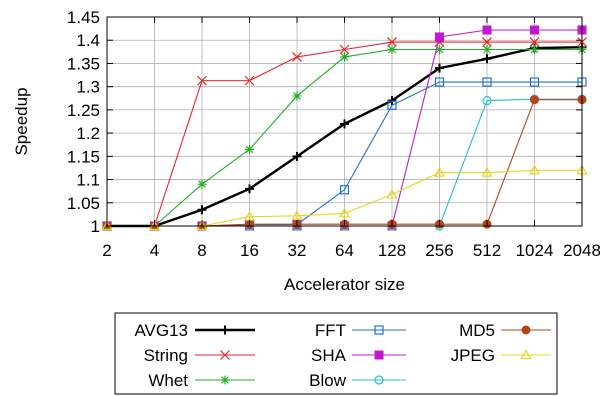  I want to click on legend-entry-avg13: AVG13, so click(194, 330).